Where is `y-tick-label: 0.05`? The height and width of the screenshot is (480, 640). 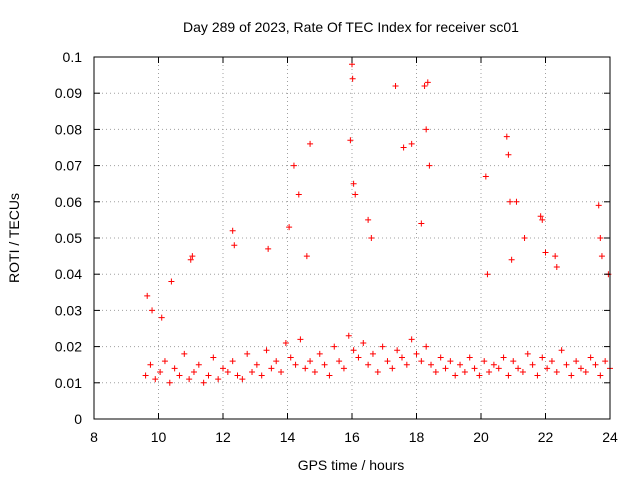
y-tick-label: 0.05 is located at coordinates (68, 238).